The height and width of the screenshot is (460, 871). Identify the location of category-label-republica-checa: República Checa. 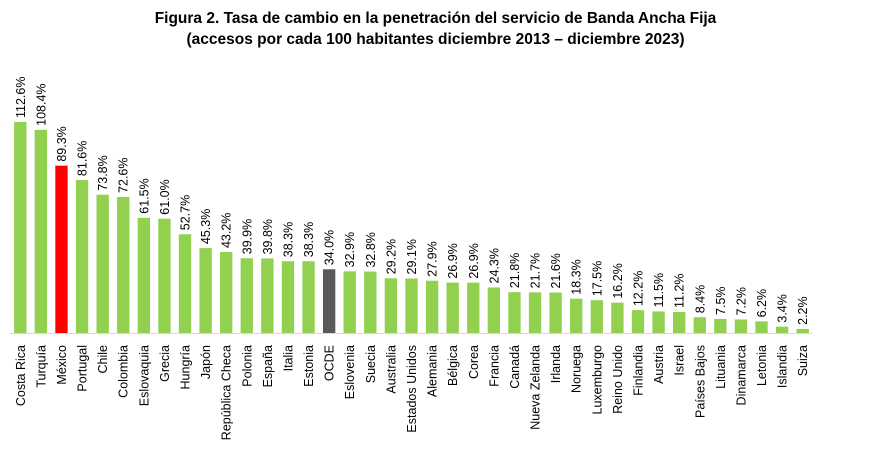
(227, 392).